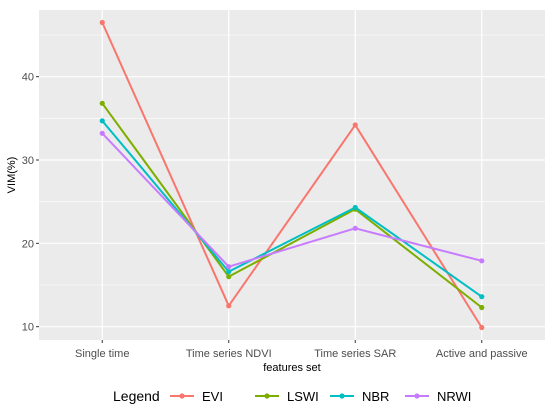 Image resolution: width=550 pixels, height=414 pixels. What do you see at coordinates (28, 244) in the screenshot?
I see `y-tick-label: 20` at bounding box center [28, 244].